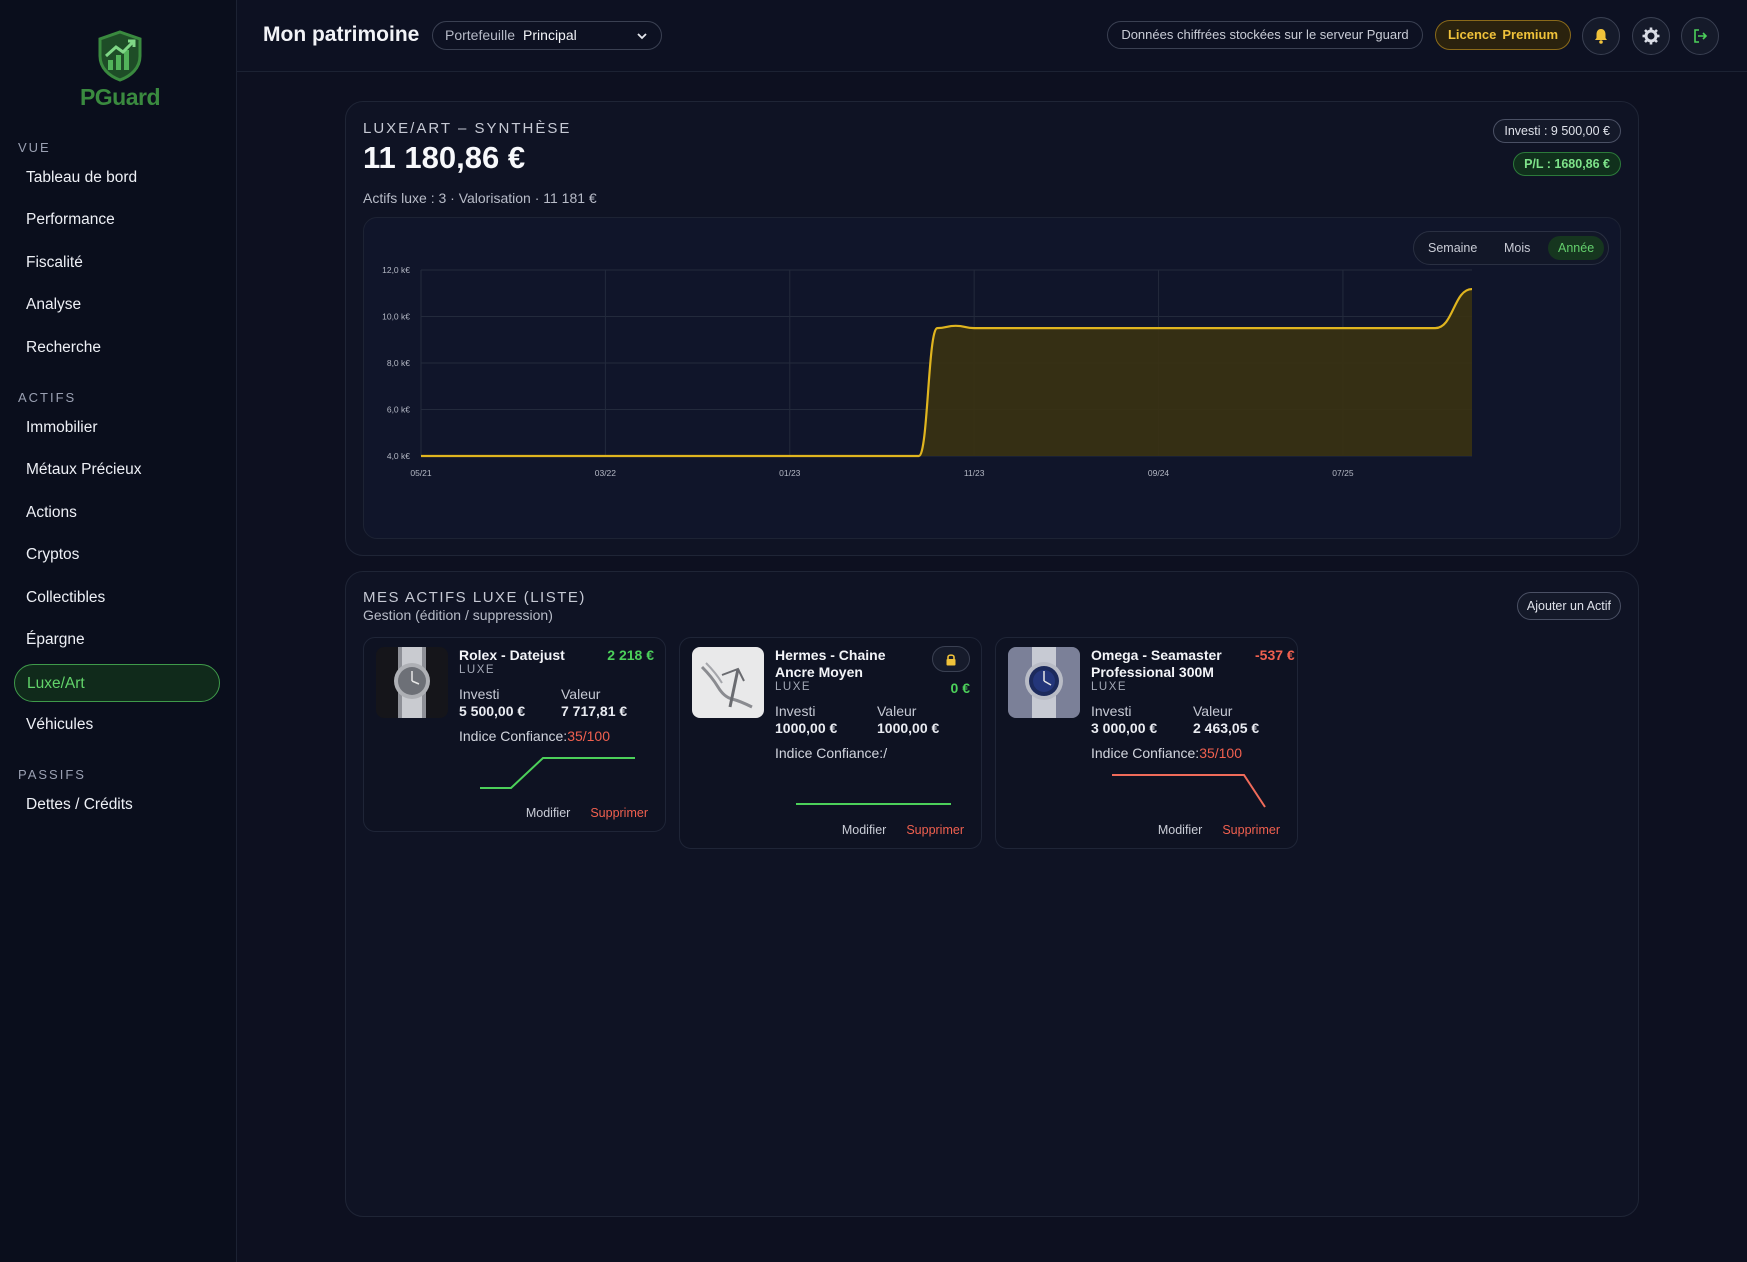 The image size is (1747, 1262). Describe the element at coordinates (52, 774) in the screenshot. I see `section-title-passifs: PASSIFS` at that location.